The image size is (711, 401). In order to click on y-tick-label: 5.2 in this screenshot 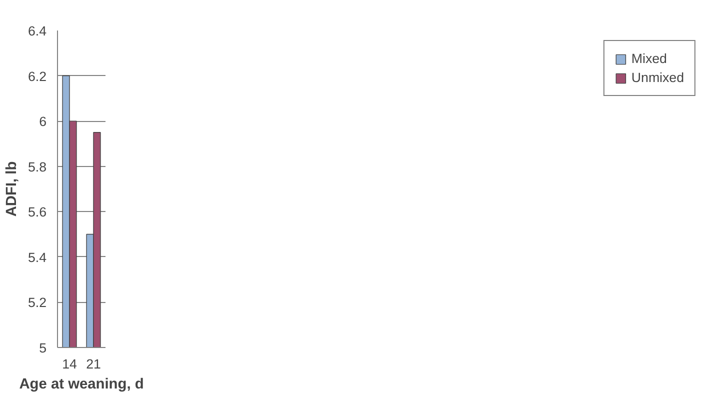, I will do `click(37, 302)`.